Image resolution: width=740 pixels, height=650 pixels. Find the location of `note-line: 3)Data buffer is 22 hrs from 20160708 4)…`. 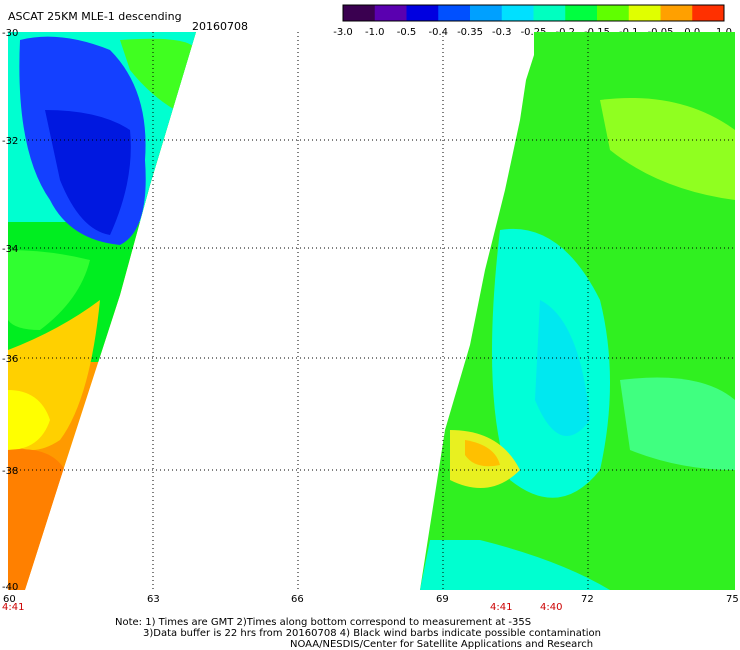

note-line: 3)Data buffer is 22 hrs from 20160708 4)… is located at coordinates (372, 633).